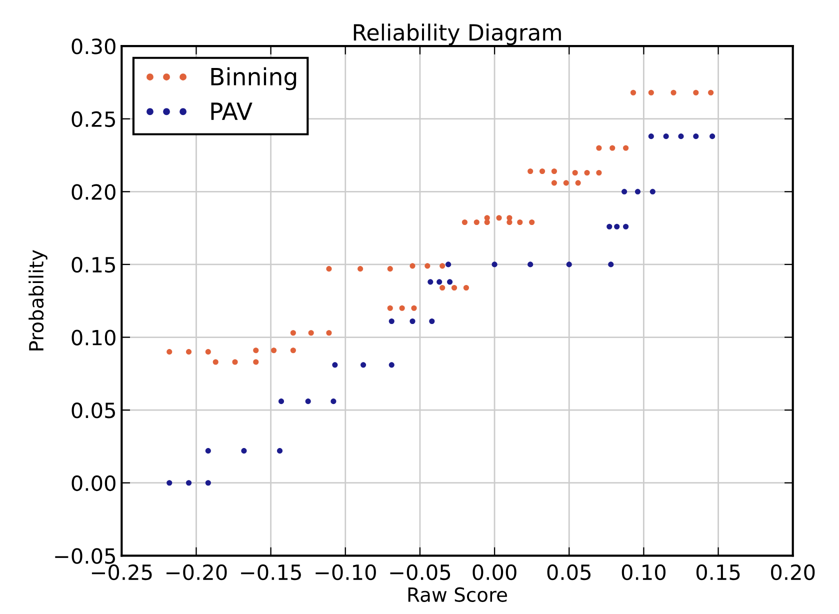 Image resolution: width=839 pixels, height=614 pixels. Describe the element at coordinates (38, 300) in the screenshot. I see `y-axis-title: Probability` at that location.